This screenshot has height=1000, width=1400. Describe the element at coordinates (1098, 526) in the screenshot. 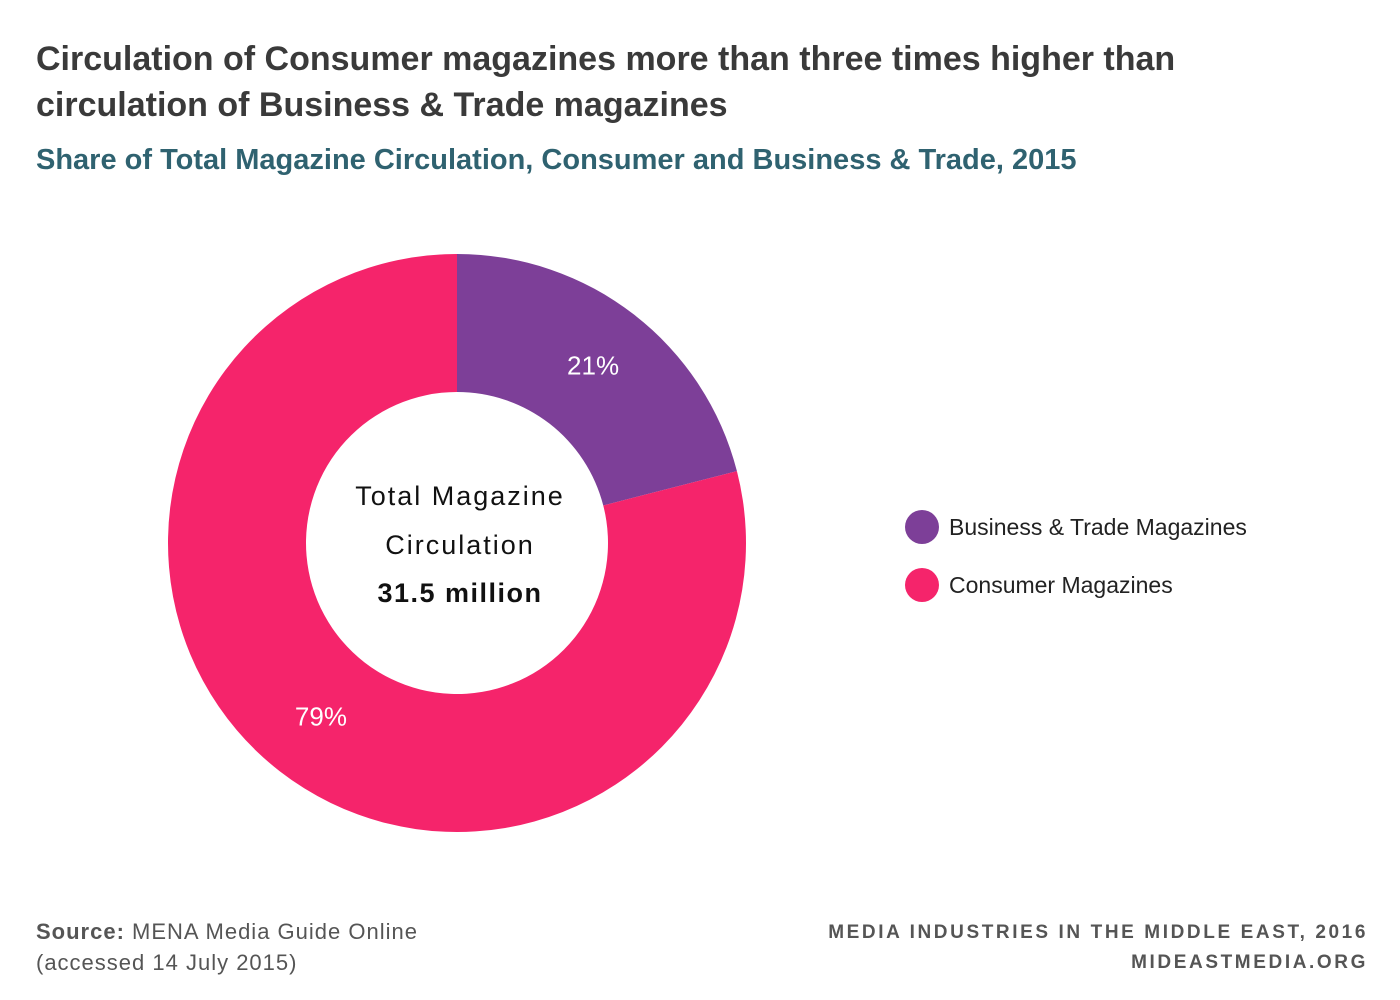

I see `legend-label-business-trade: Business & Trade Magazines` at that location.